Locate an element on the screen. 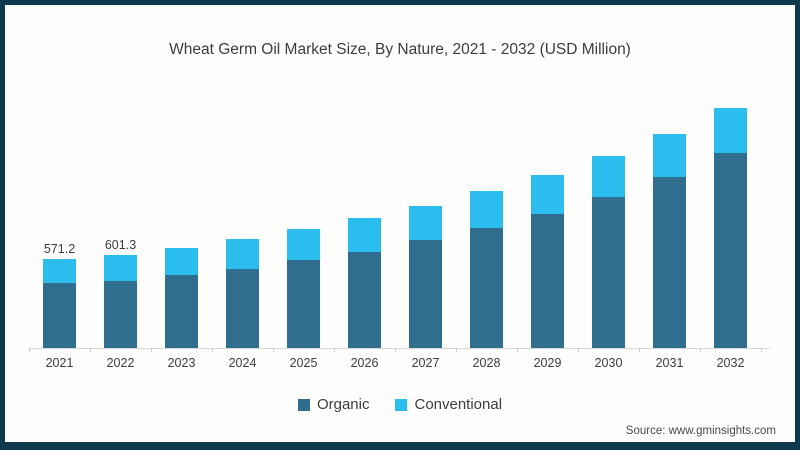 Image resolution: width=800 pixels, height=450 pixels. category-cell-2026 is located at coordinates (364, 228).